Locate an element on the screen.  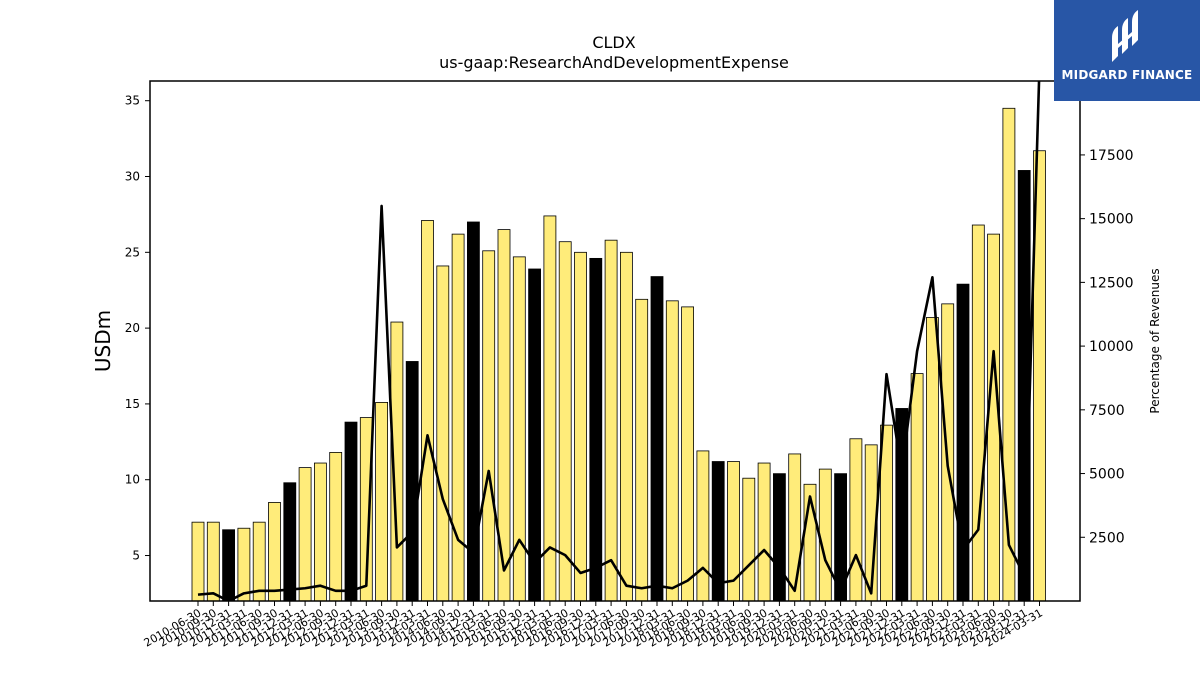
left-tick-label: 20 is located at coordinates (132, 328).